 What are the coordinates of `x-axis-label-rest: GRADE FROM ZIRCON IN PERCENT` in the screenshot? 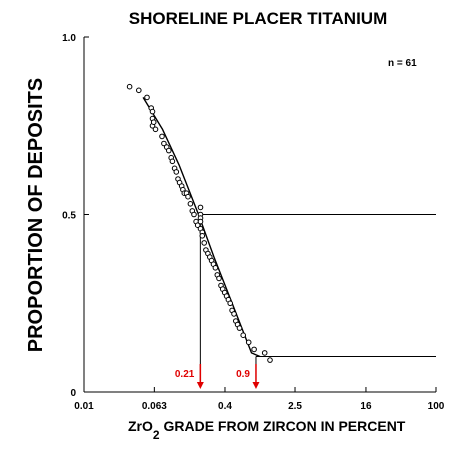 It's located at (283, 426).